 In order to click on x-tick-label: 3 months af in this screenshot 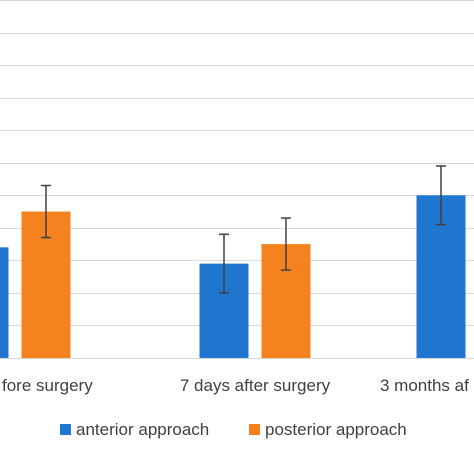, I will do `click(424, 385)`.